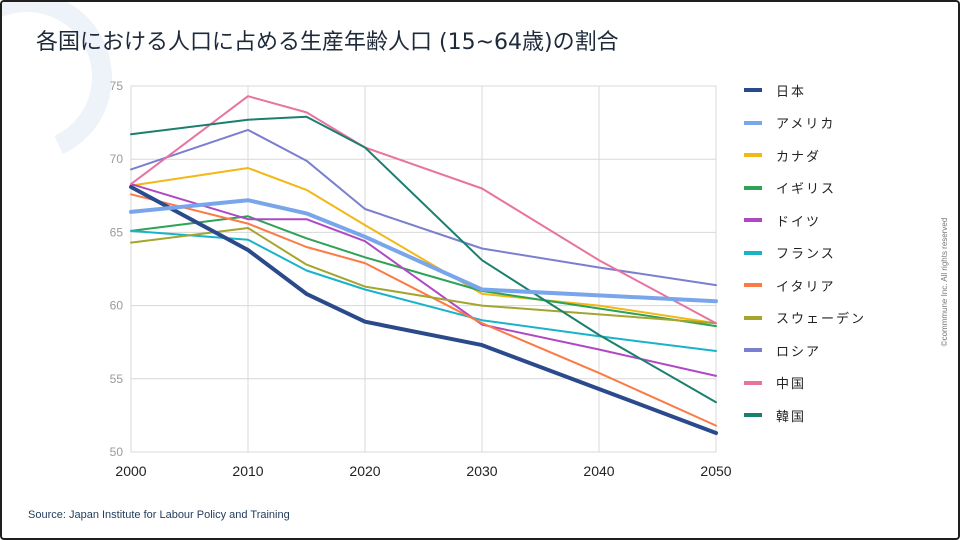  I want to click on y-tick-label: 65, so click(117, 232).